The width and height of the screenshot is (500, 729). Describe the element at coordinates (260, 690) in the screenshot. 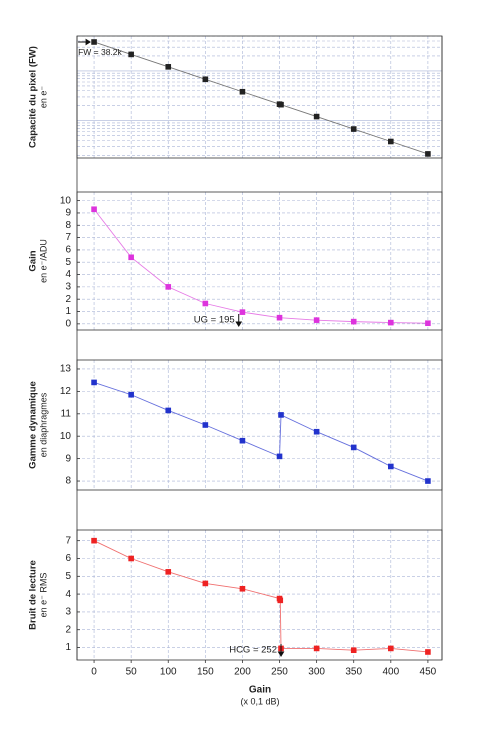

I see `x-axis-title: Gain` at that location.